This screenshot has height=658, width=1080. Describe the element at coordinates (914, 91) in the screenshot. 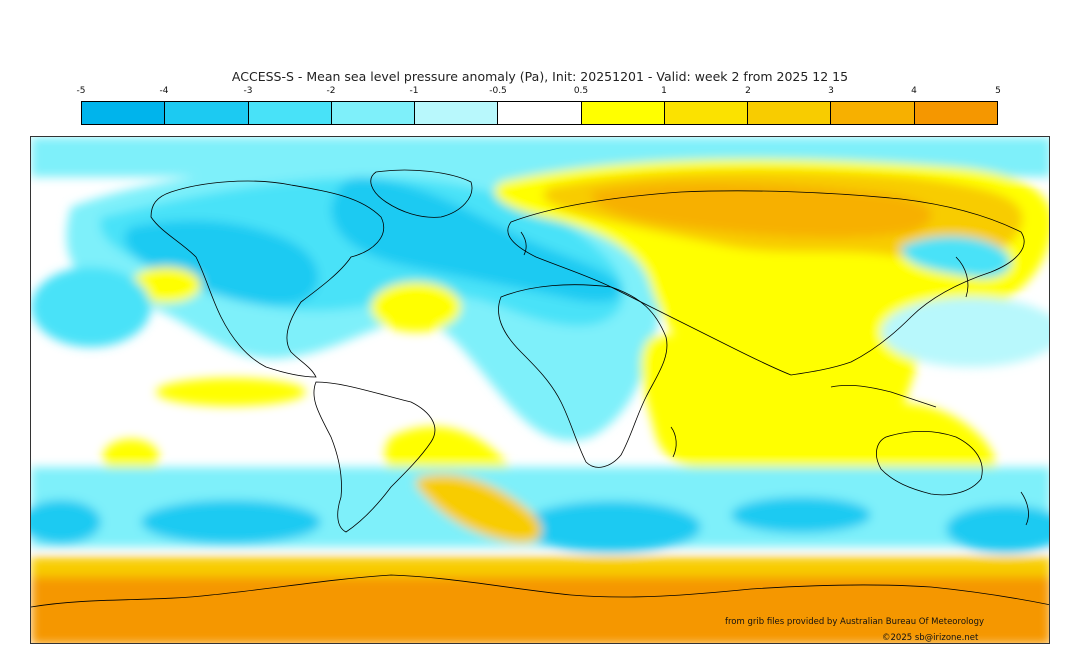

I see `colorbar-tick: 4` at that location.